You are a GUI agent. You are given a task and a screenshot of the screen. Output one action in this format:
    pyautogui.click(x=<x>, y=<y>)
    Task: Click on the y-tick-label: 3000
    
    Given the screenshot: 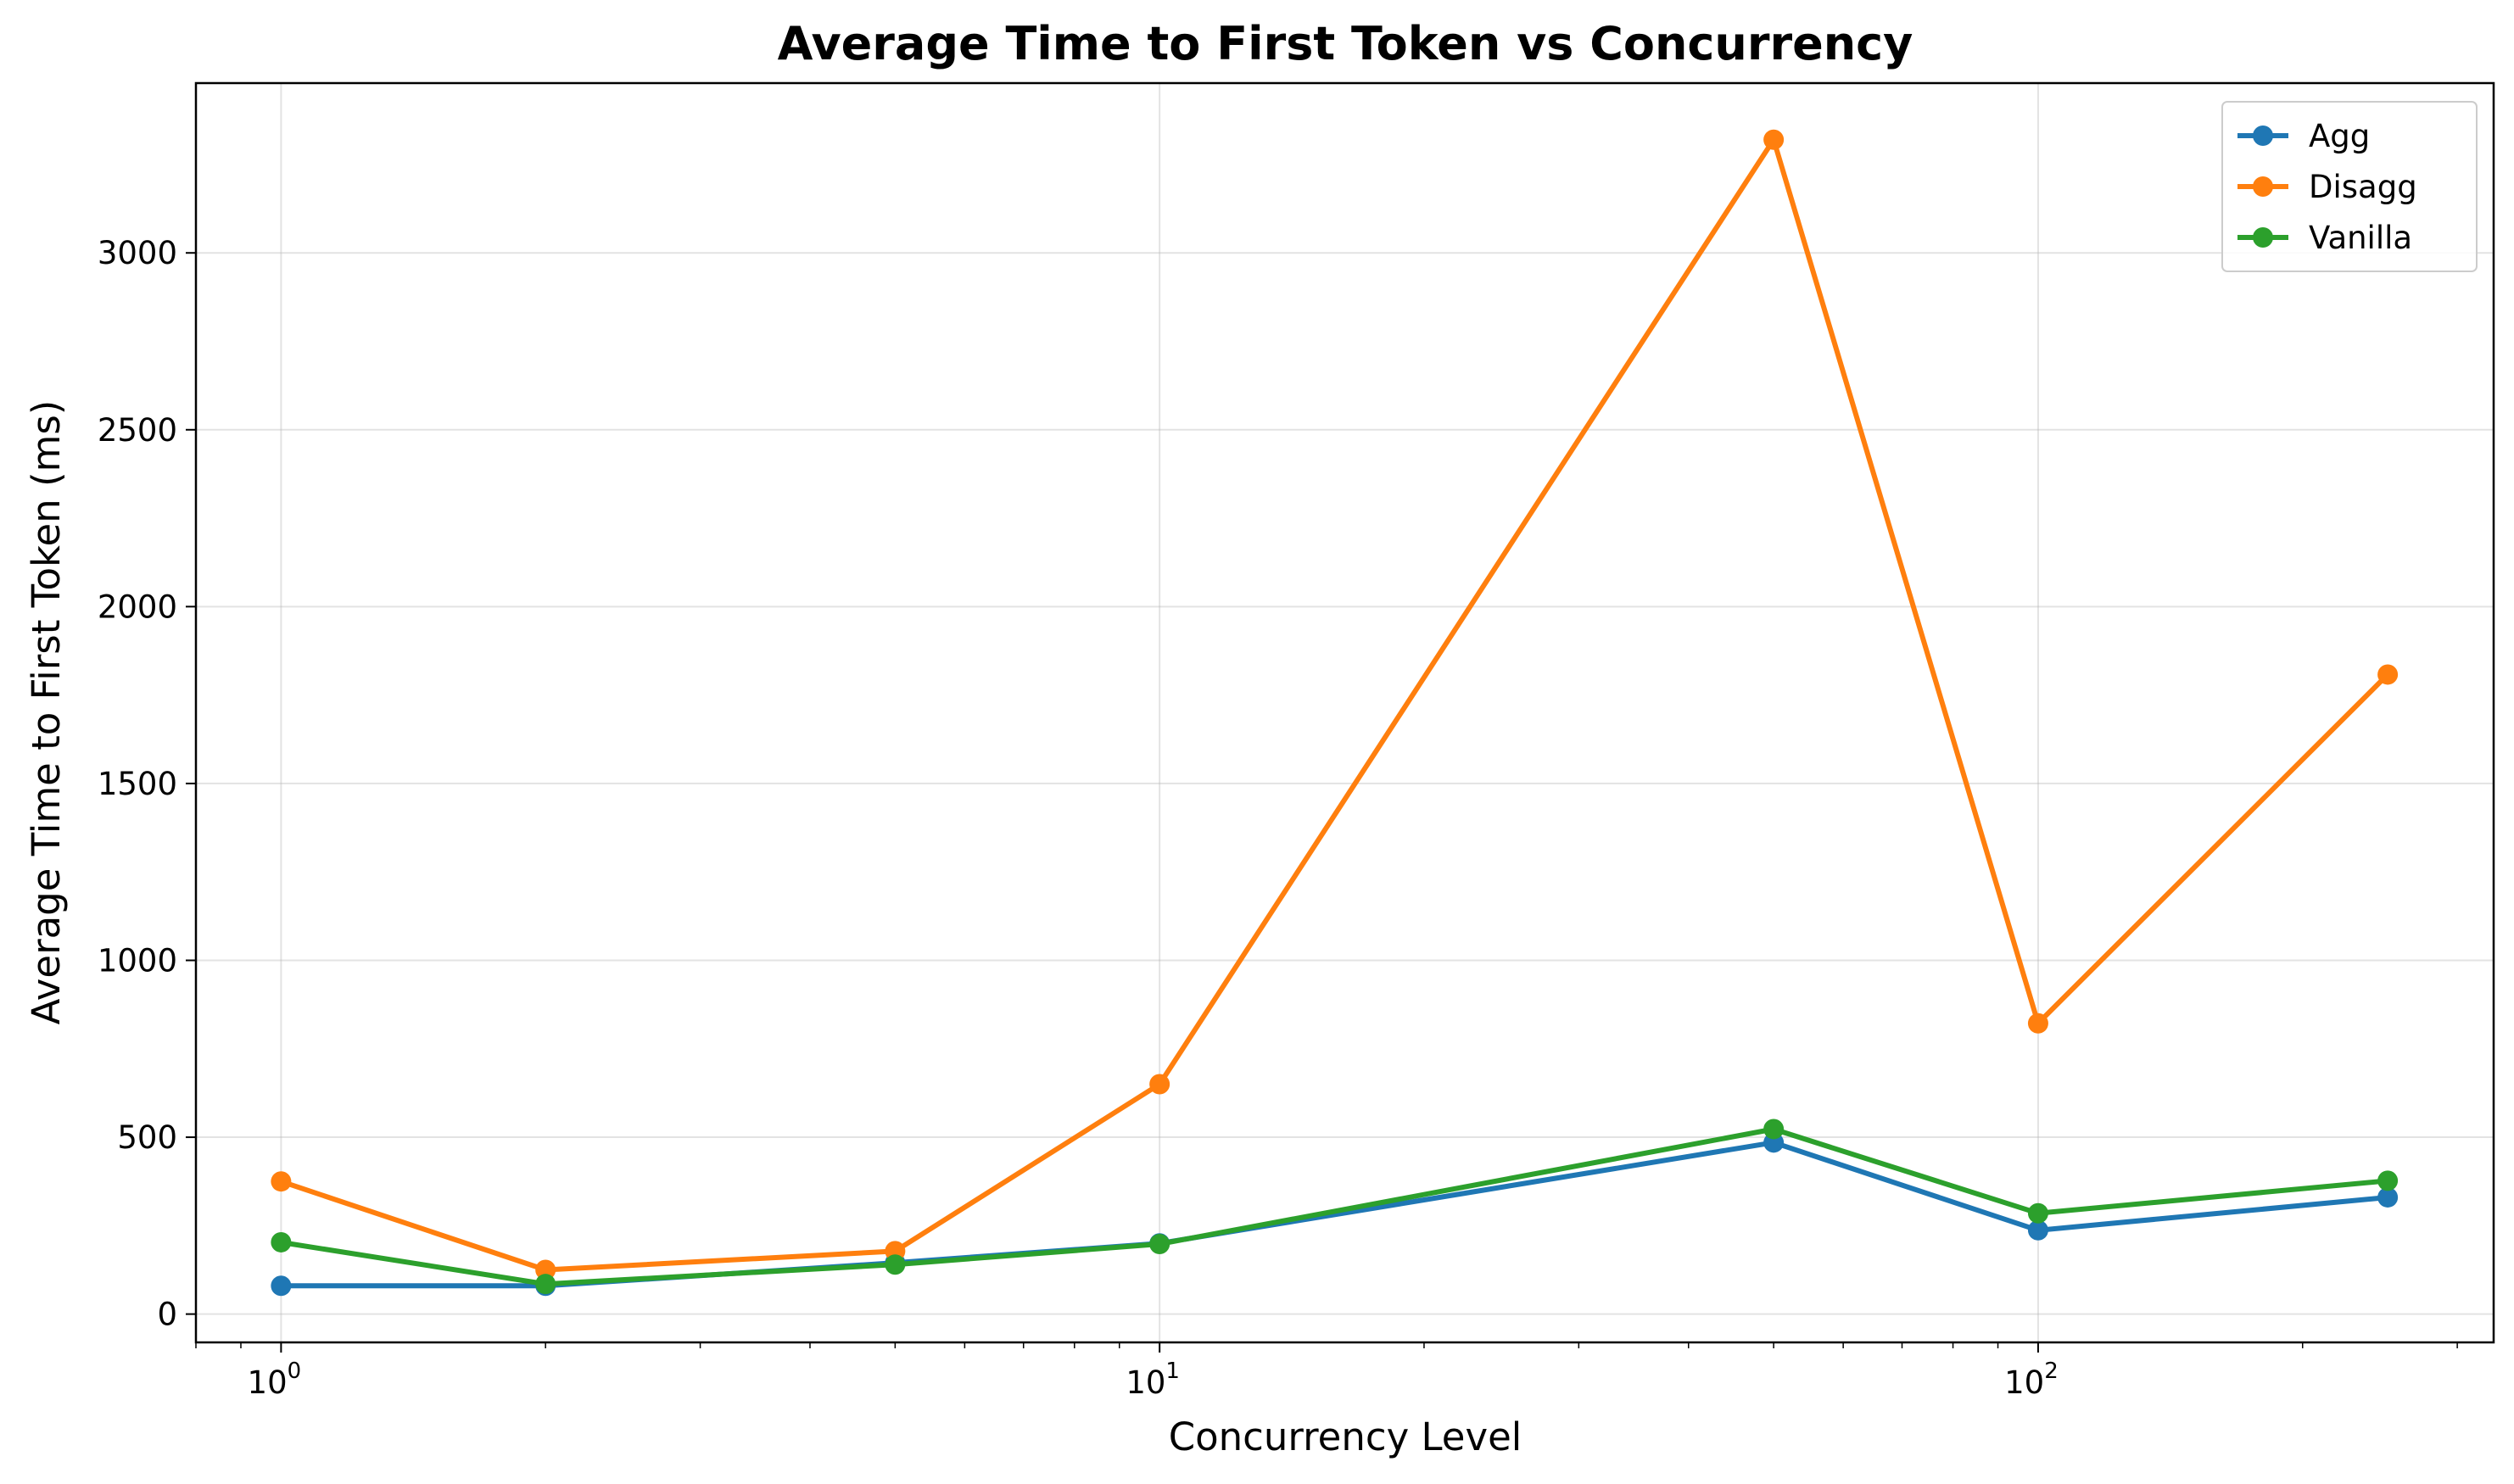 What is the action you would take?
    pyautogui.click(x=137, y=253)
    